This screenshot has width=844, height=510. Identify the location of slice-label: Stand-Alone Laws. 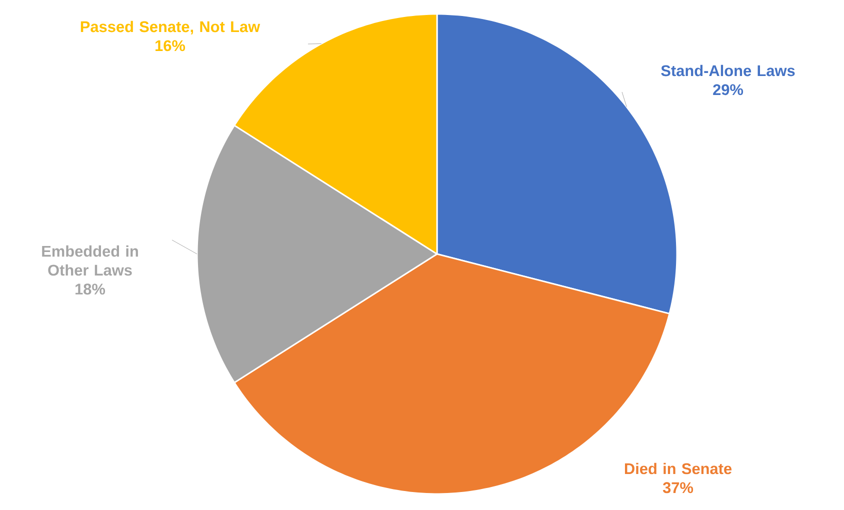
(728, 70).